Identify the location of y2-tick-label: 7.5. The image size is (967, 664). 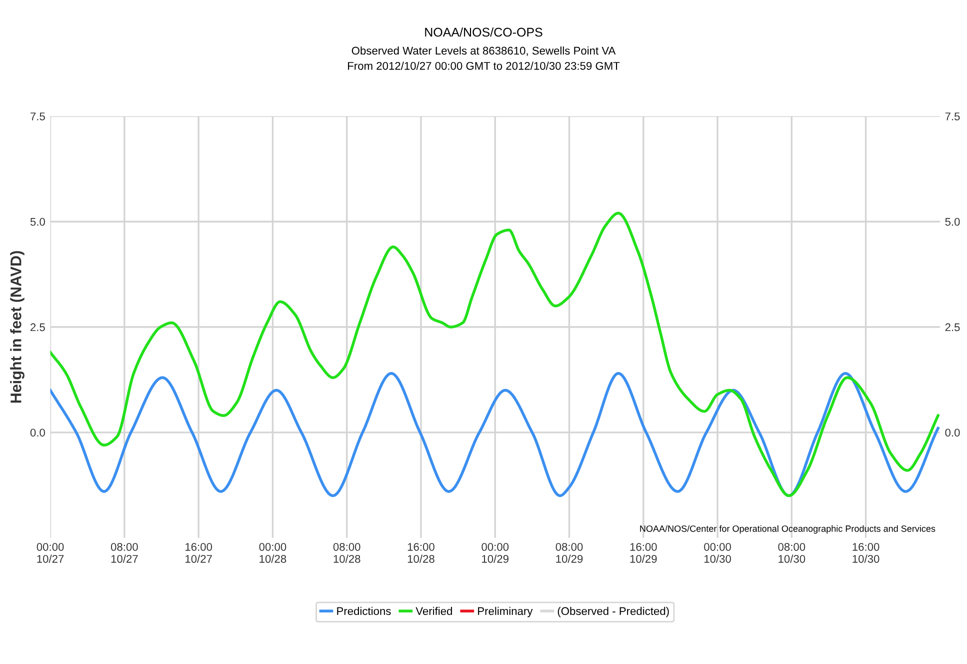
(952, 116).